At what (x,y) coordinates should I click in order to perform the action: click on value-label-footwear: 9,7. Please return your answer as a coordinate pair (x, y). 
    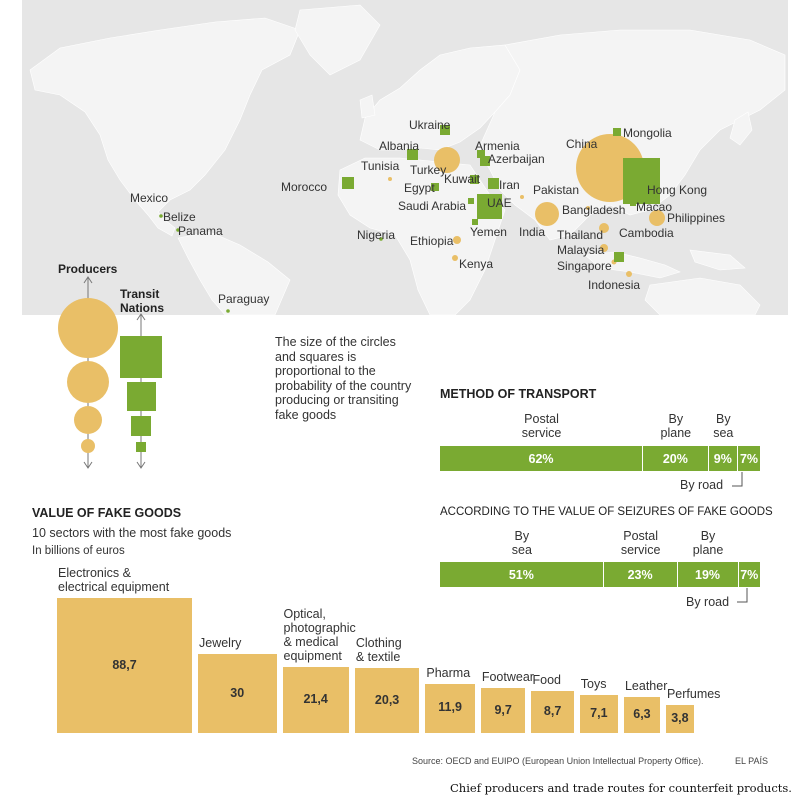
    Looking at the image, I should click on (503, 709).